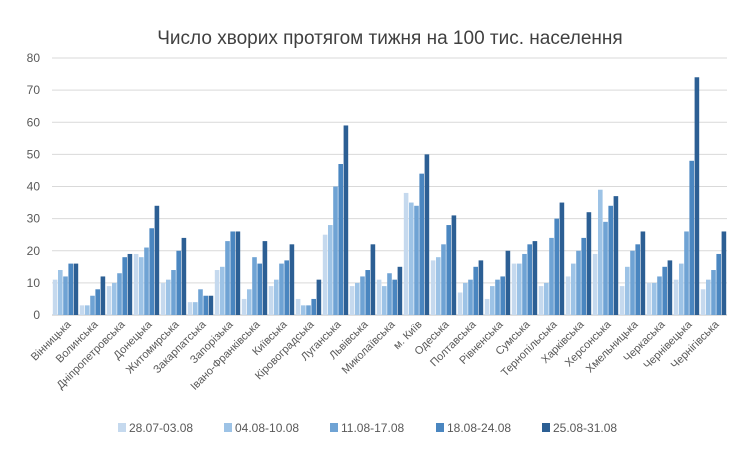 The image size is (740, 453). Describe the element at coordinates (479, 428) in the screenshot. I see `legend-label: 18.08-24.08` at that location.